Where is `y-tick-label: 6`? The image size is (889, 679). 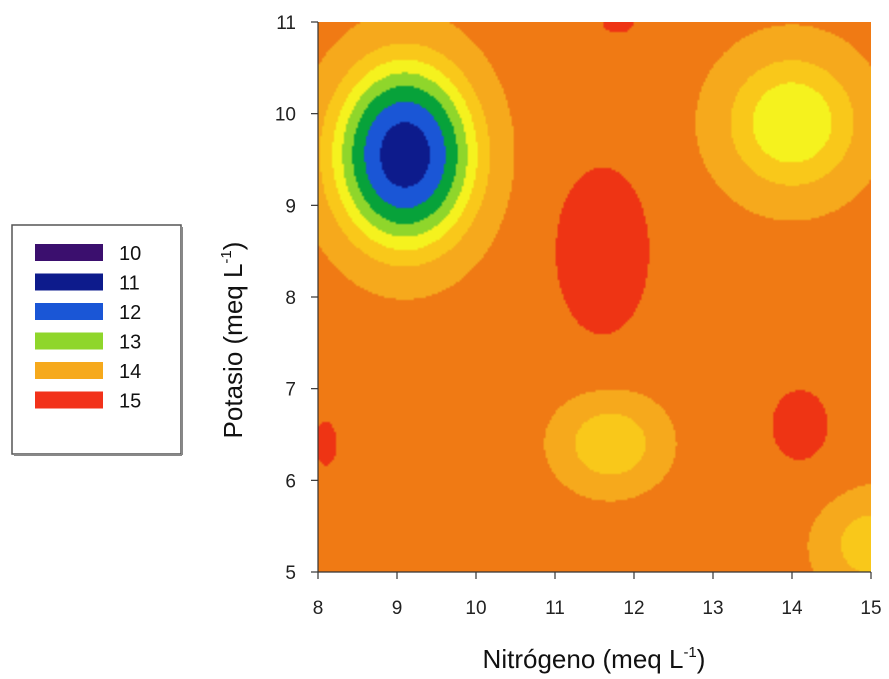
y-tick-label: 6 is located at coordinates (290, 481).